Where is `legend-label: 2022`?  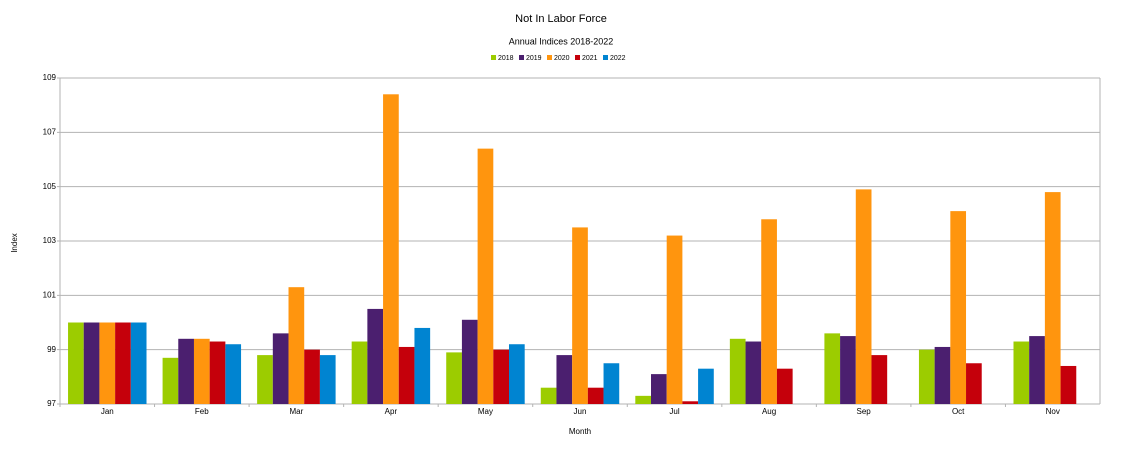 legend-label: 2022 is located at coordinates (618, 58).